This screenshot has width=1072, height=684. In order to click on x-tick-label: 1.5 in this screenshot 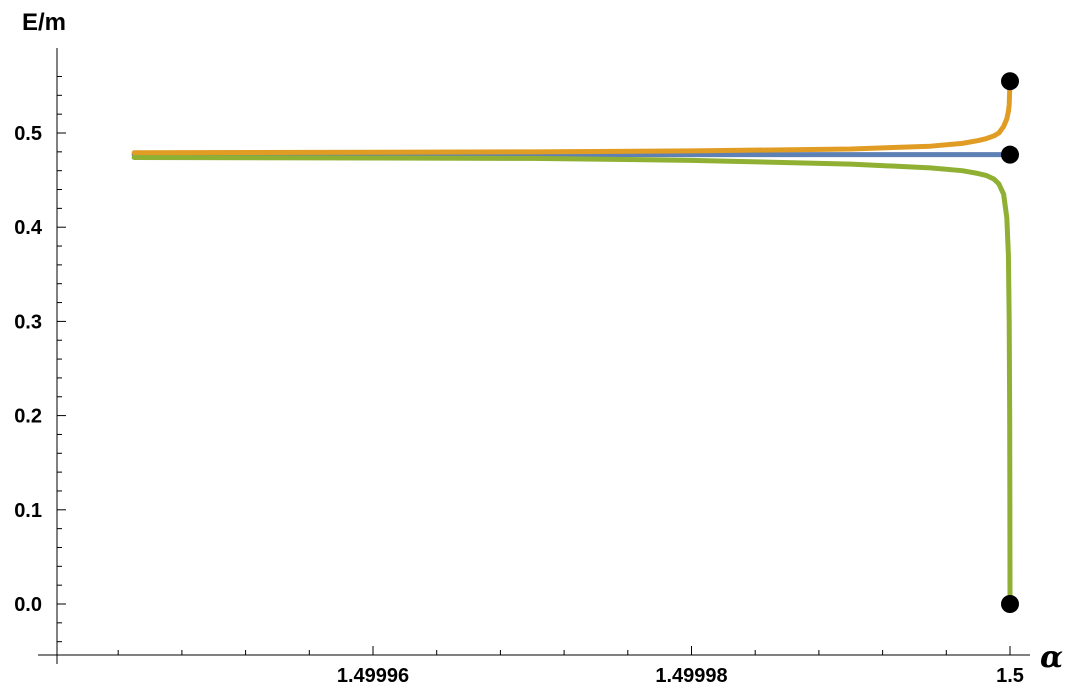, I will do `click(1010, 674)`.